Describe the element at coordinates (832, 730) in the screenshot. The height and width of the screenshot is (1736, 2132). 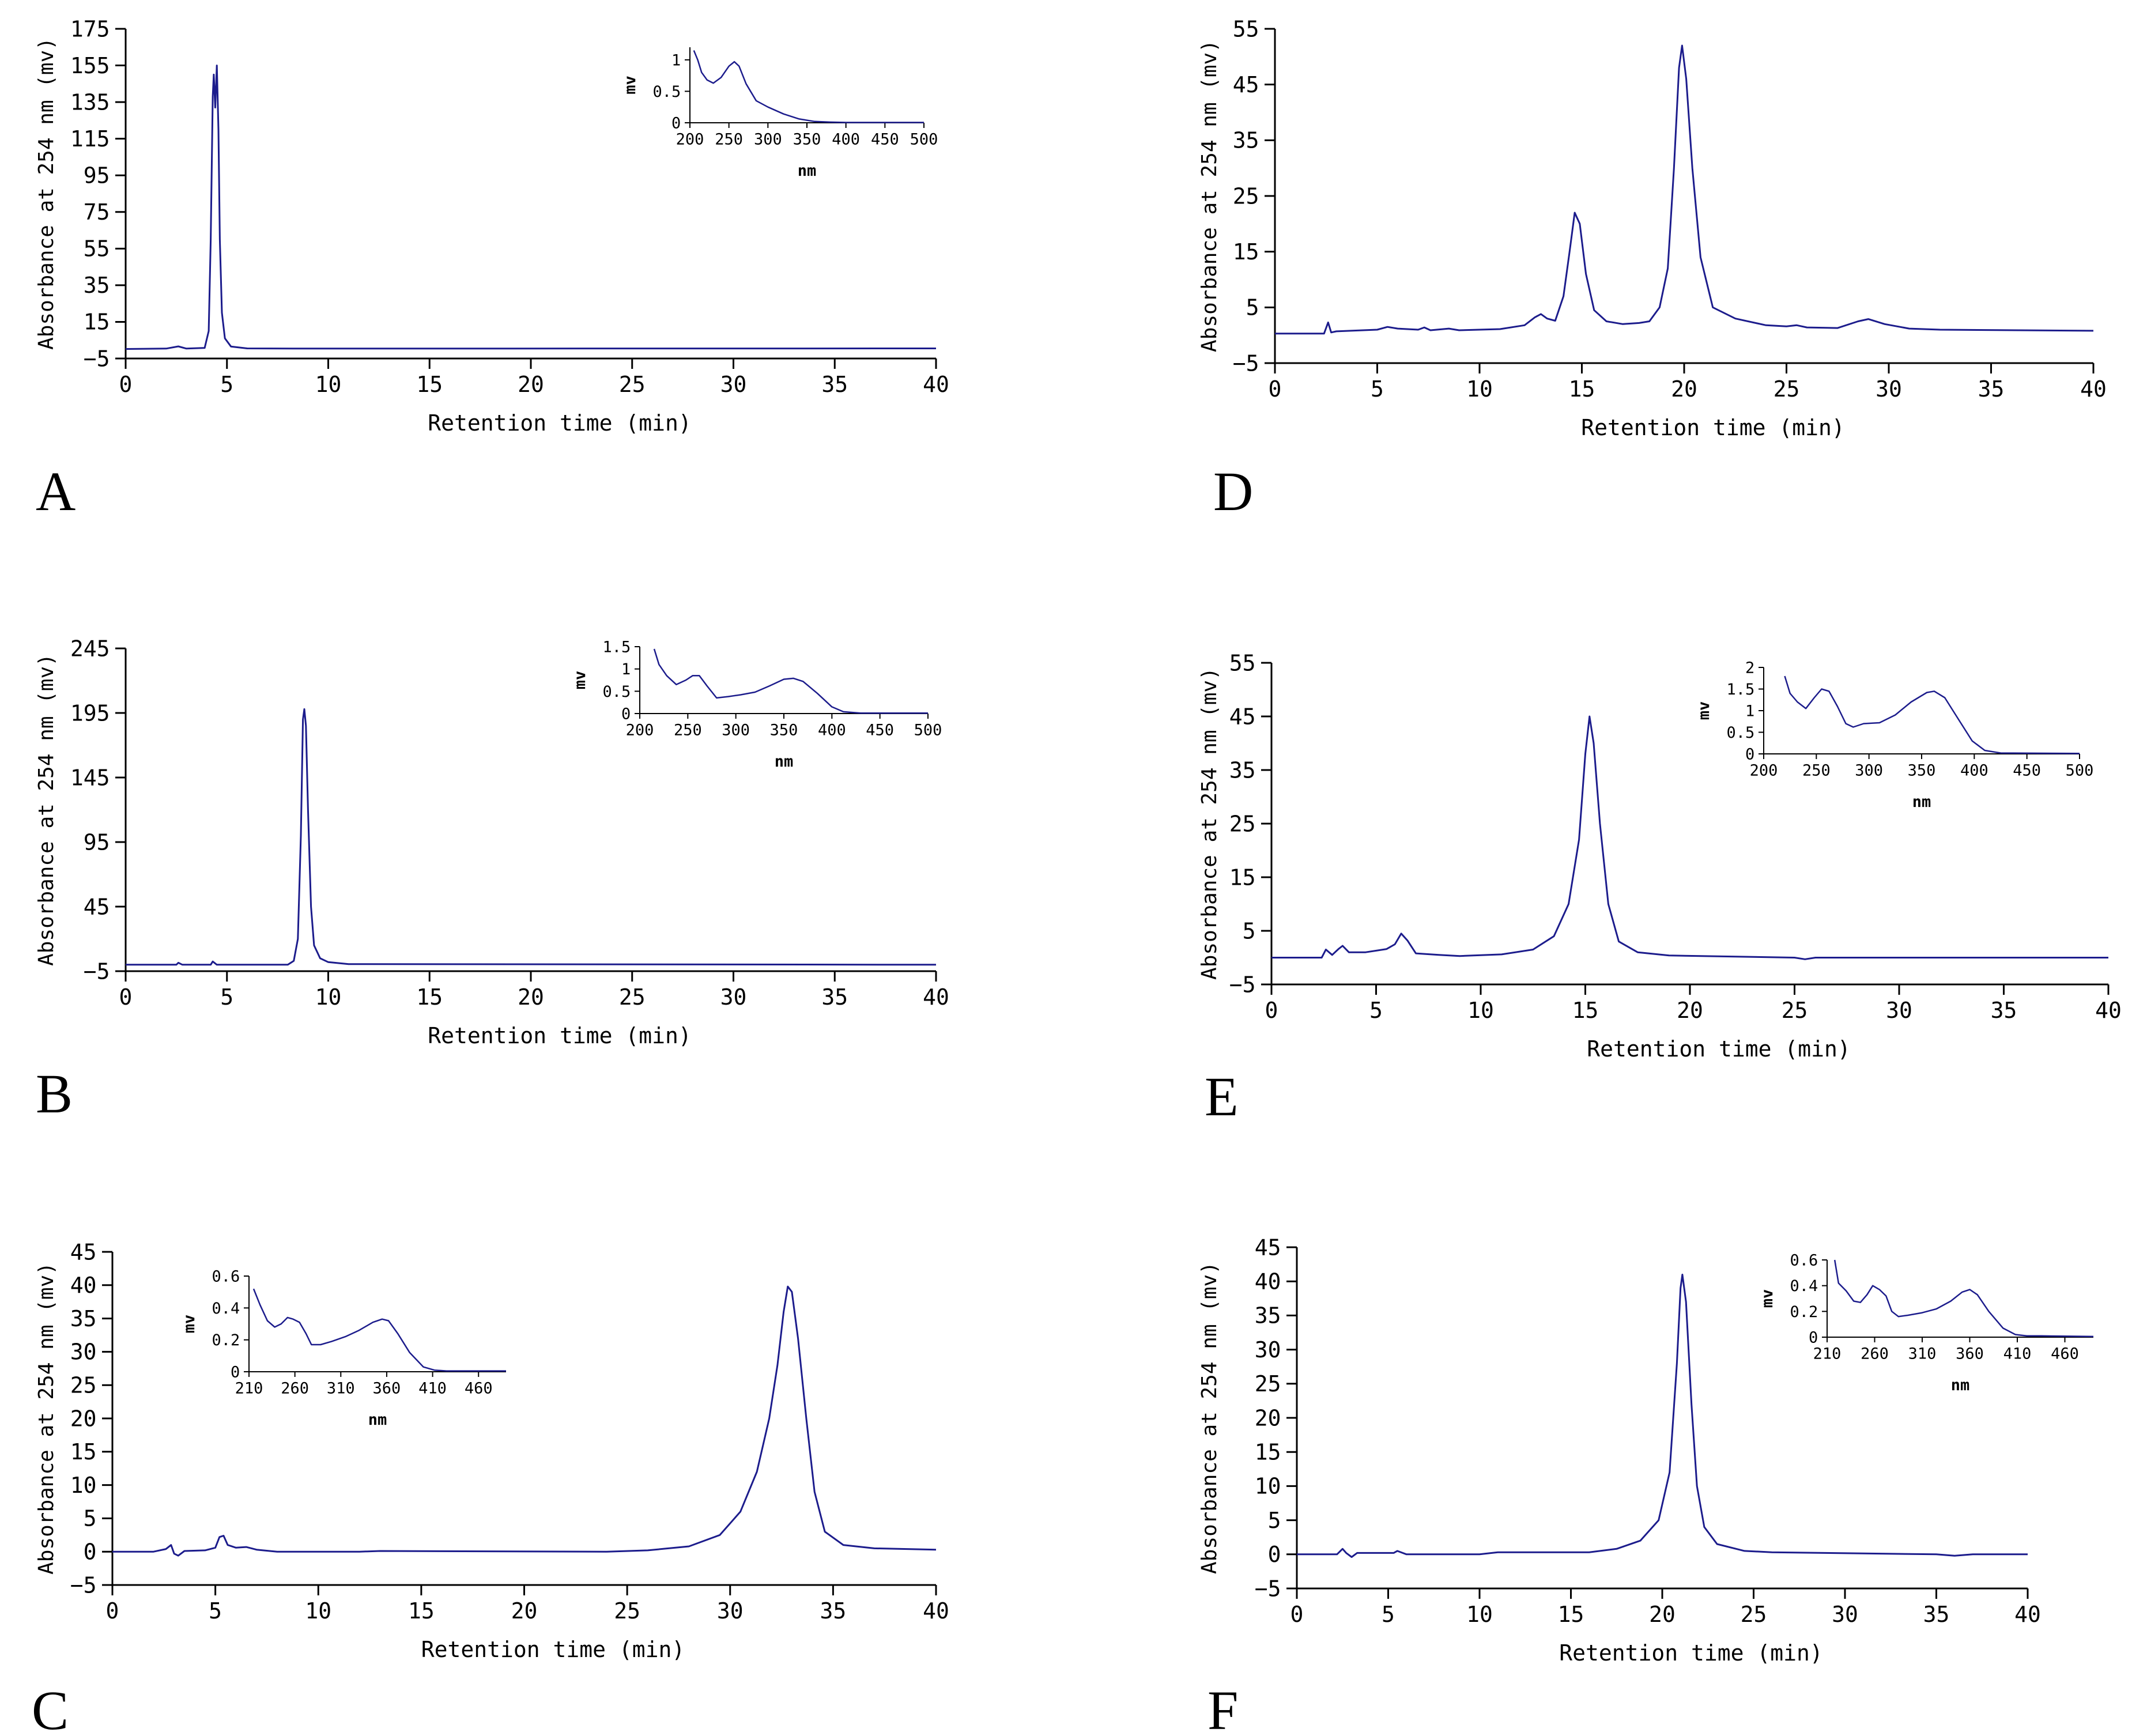
I see `inset-x-tick-label: 400` at that location.